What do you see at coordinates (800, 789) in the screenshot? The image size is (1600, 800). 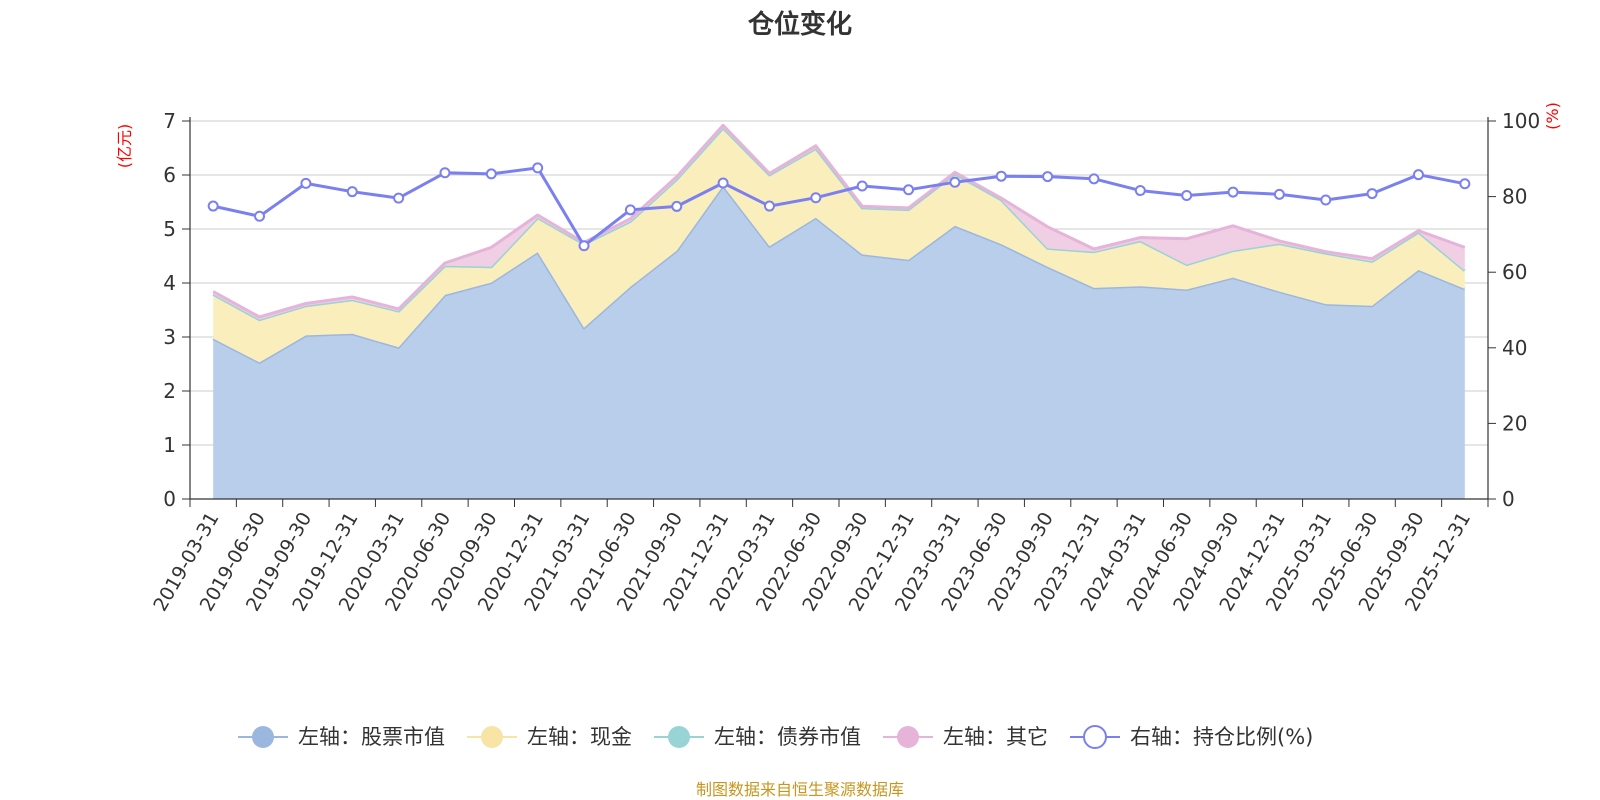 I see `source-note: 制图数据来自恒生聚源数据库` at bounding box center [800, 789].